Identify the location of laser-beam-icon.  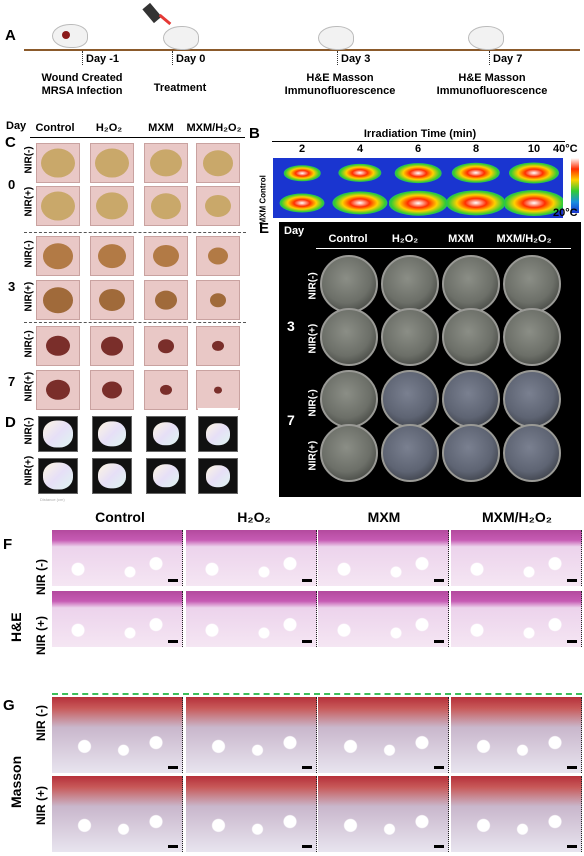
(165, 19).